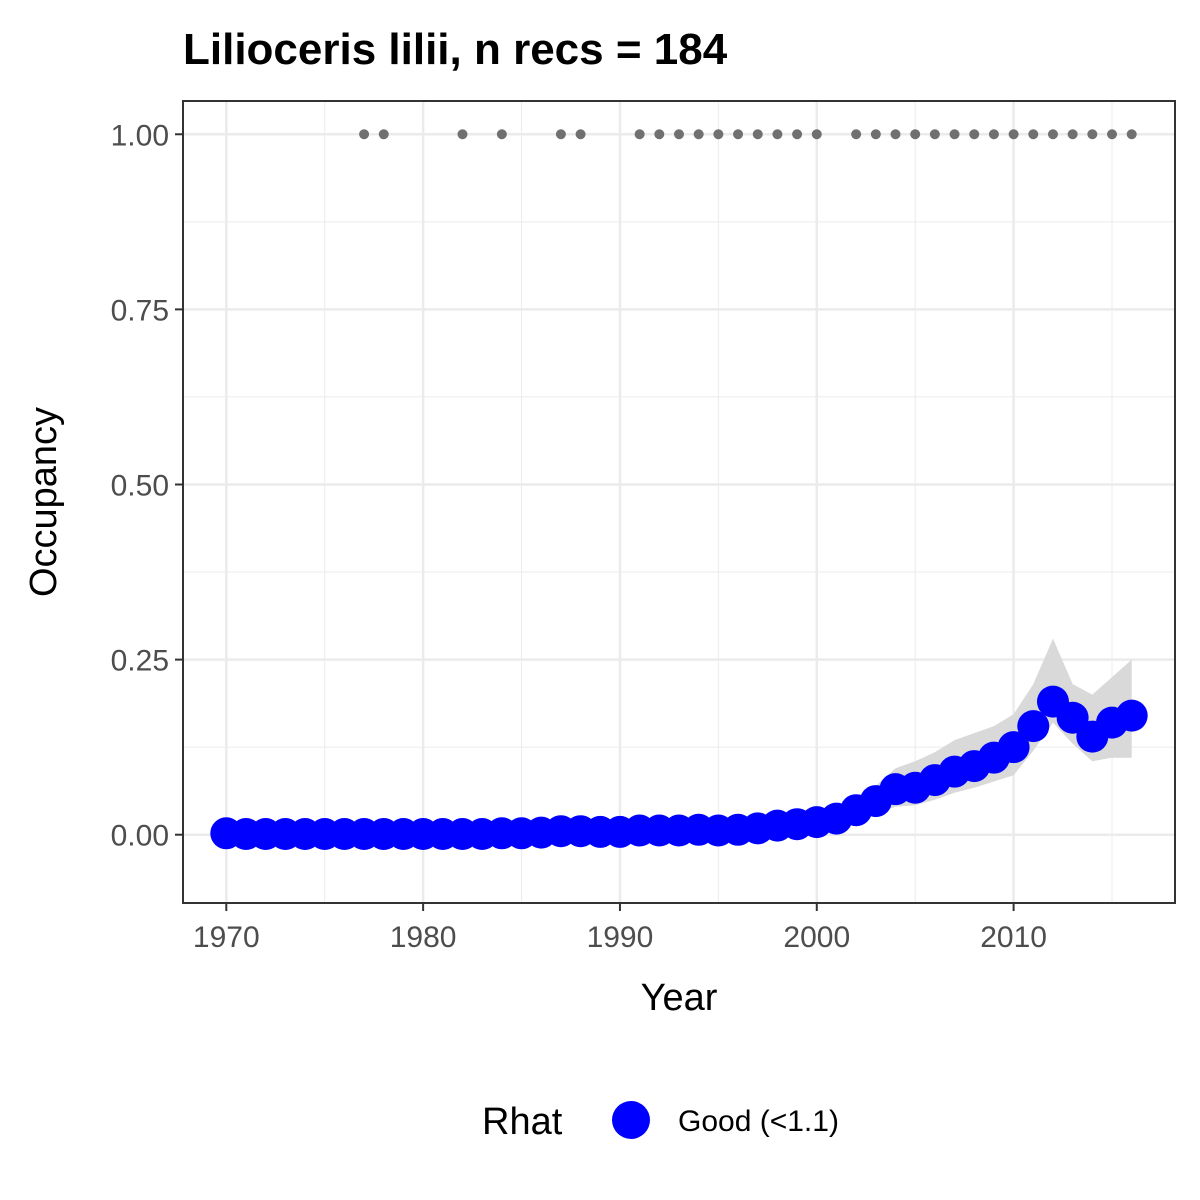  I want to click on x-tick-label: 1990, so click(620, 937).